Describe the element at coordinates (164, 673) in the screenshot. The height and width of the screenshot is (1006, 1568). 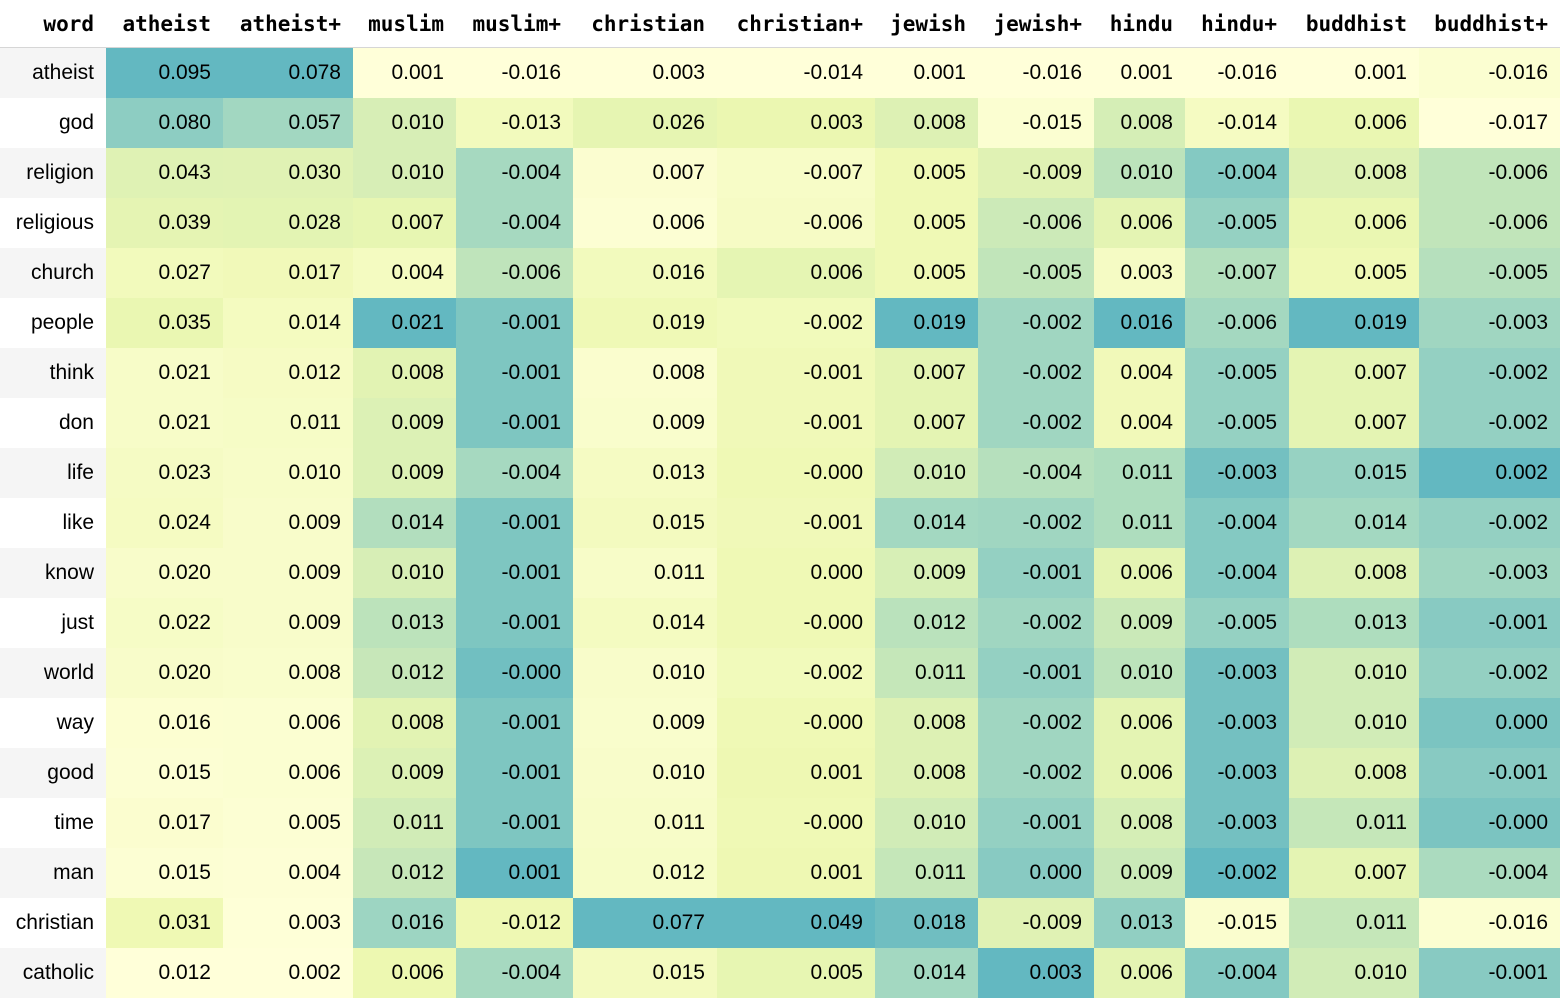
I see `table-cell: 0.020` at that location.